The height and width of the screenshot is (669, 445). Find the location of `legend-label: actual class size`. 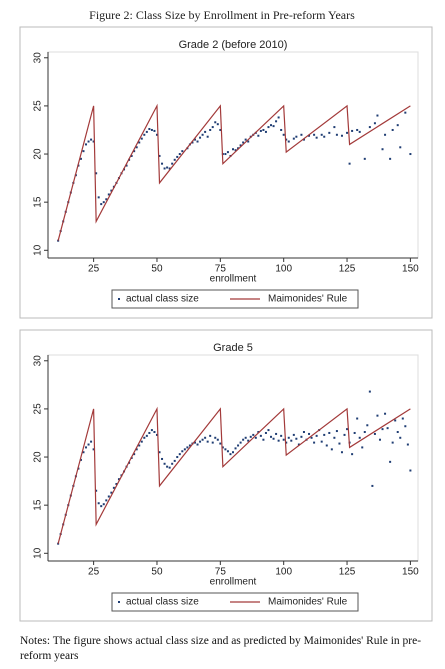

legend-label: actual class size is located at coordinates (162, 602).